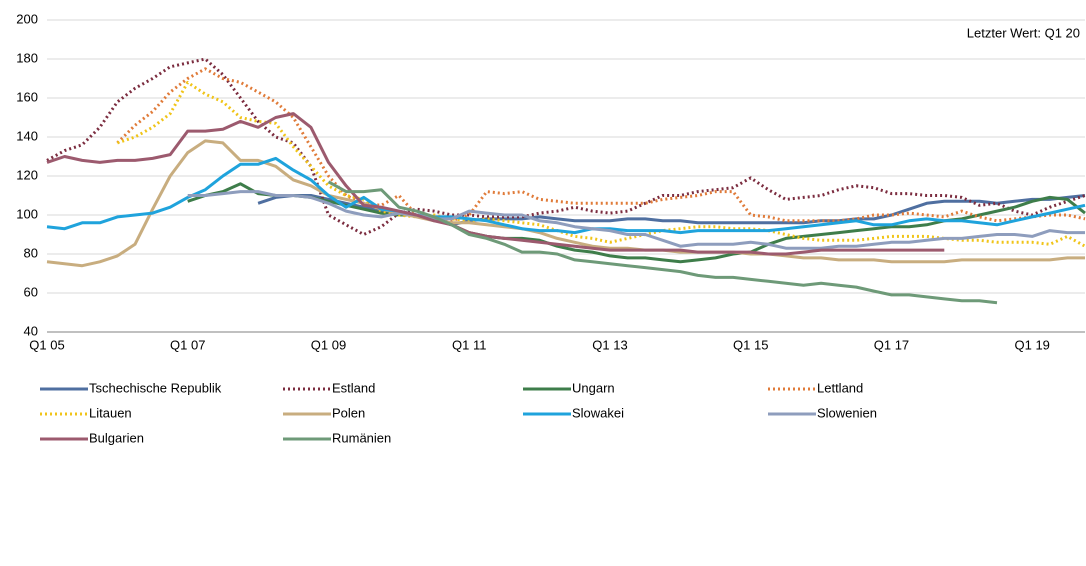  What do you see at coordinates (27, 96) in the screenshot?
I see `y-tick-label: 160` at bounding box center [27, 96].